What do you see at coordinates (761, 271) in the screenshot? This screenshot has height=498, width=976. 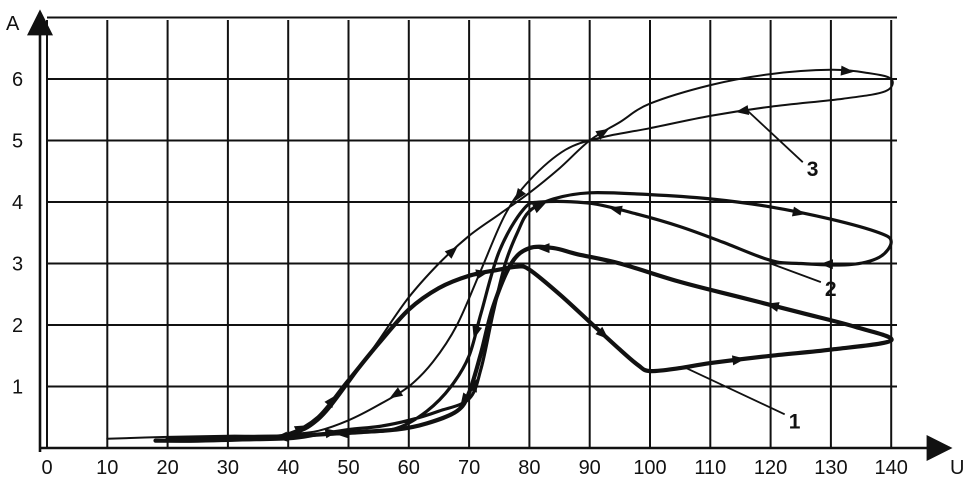 I see `curve-annotations: 1 2 3` at bounding box center [761, 271].